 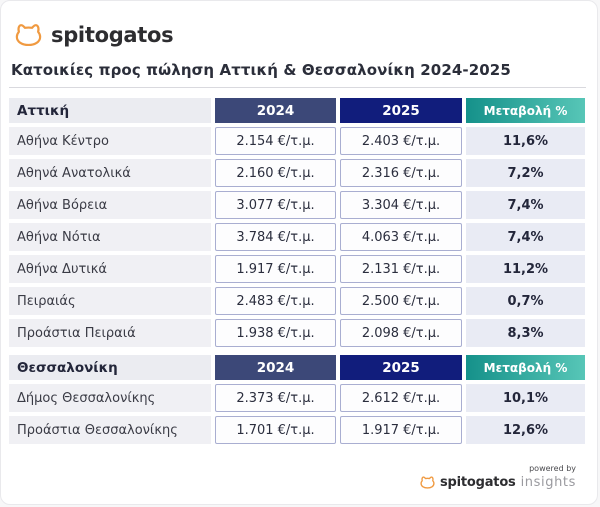 I want to click on footer-brand-suffix: insights, so click(x=548, y=482).